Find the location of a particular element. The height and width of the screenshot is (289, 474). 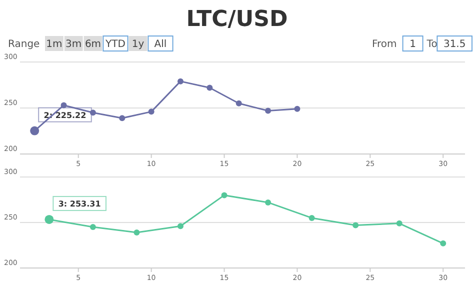

input-field: 1 is located at coordinates (413, 44).